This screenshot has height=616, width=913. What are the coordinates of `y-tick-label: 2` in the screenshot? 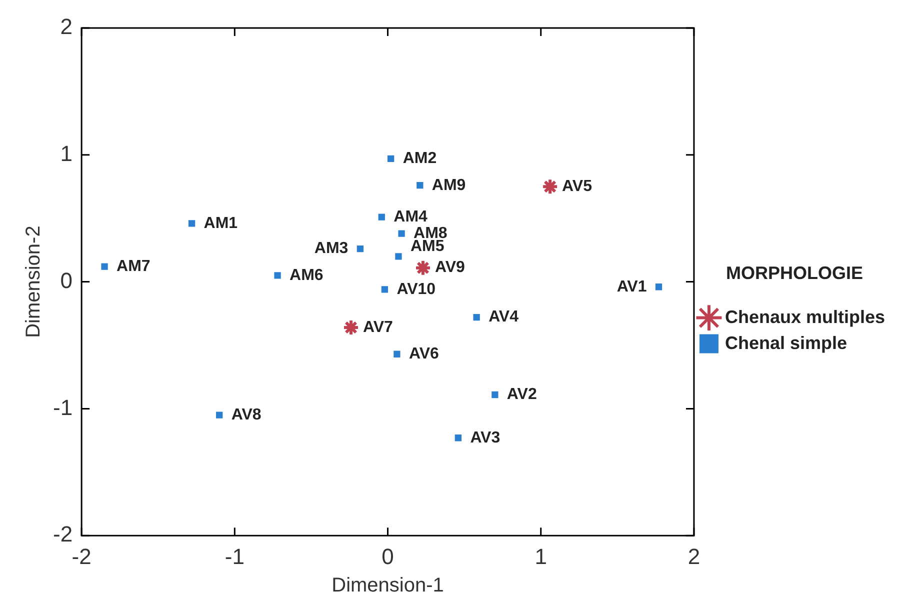 It's located at (66, 27).